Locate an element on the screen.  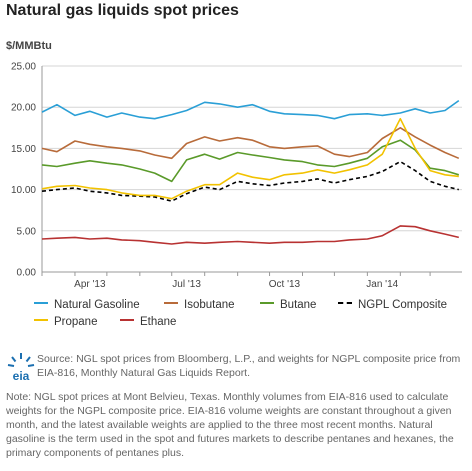
legend-swatch-isobutane is located at coordinates (171, 302).